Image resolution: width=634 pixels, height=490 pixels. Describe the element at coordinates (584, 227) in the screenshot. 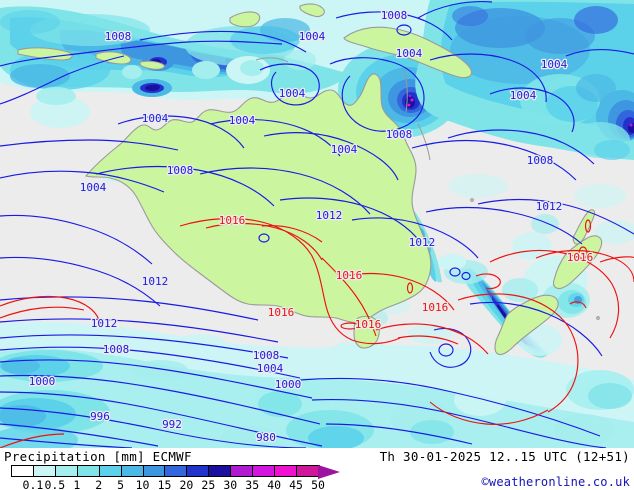

I see `nz-north-island-tail` at that location.